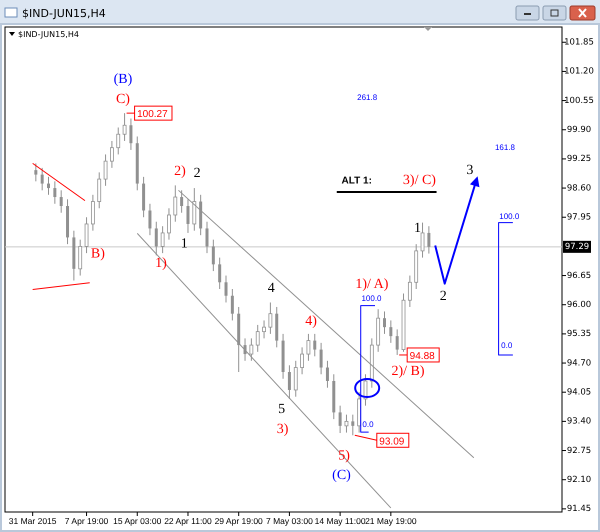 This screenshot has width=600, height=532. Describe the element at coordinates (311, 322) in the screenshot. I see `annotation: 4)` at that location.